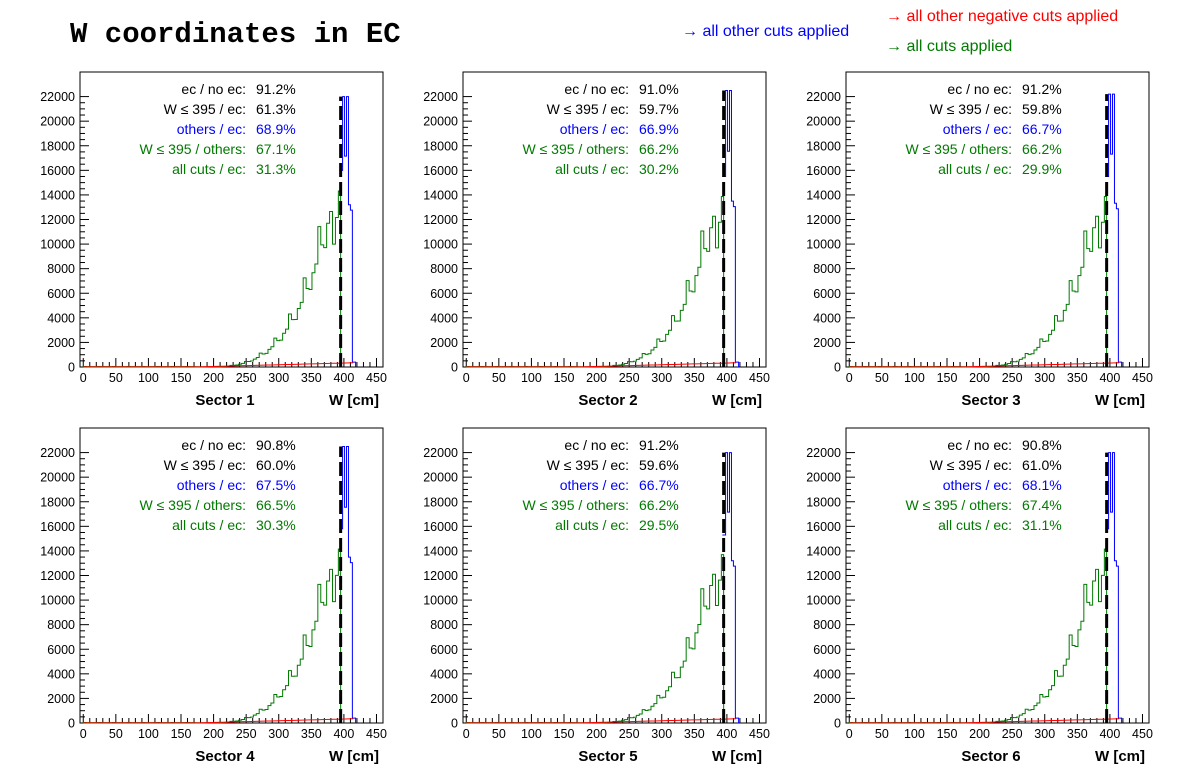 The height and width of the screenshot is (772, 1196). Describe the element at coordinates (276, 445) in the screenshot. I see `stat-value: 90.8%` at that location.